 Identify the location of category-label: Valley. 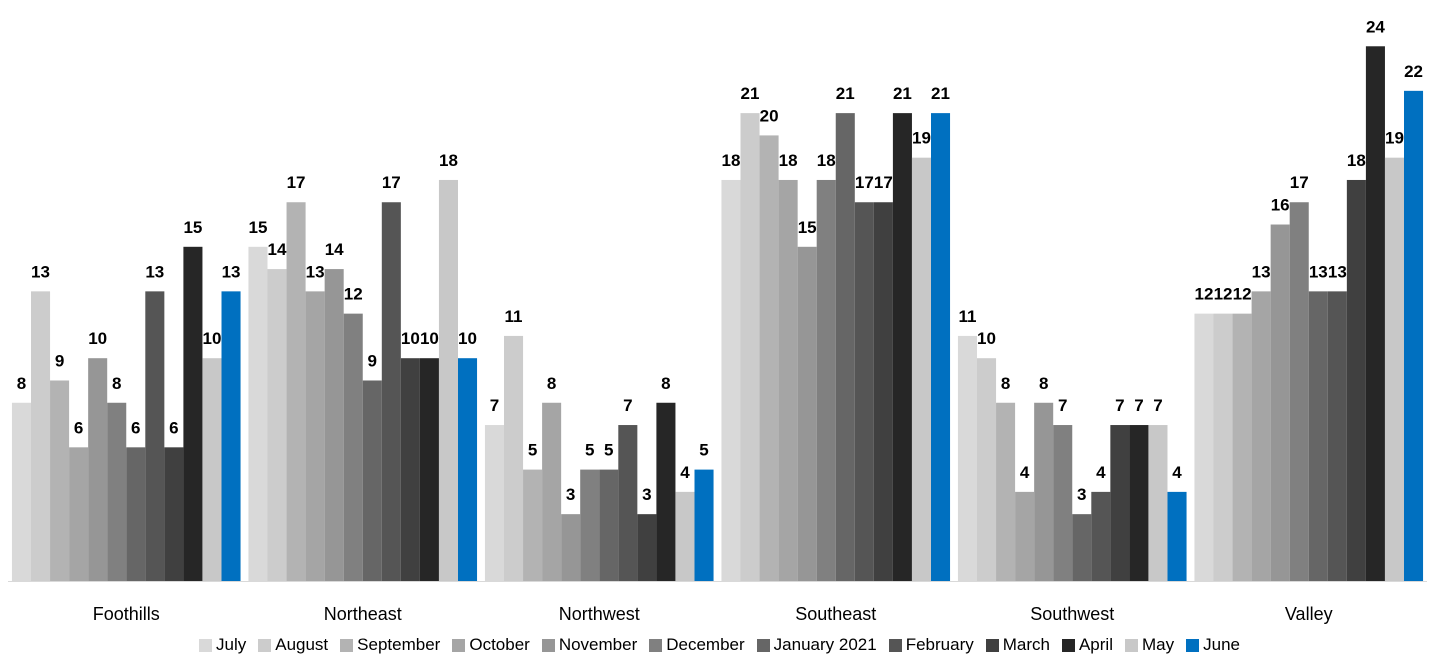
(1309, 614).